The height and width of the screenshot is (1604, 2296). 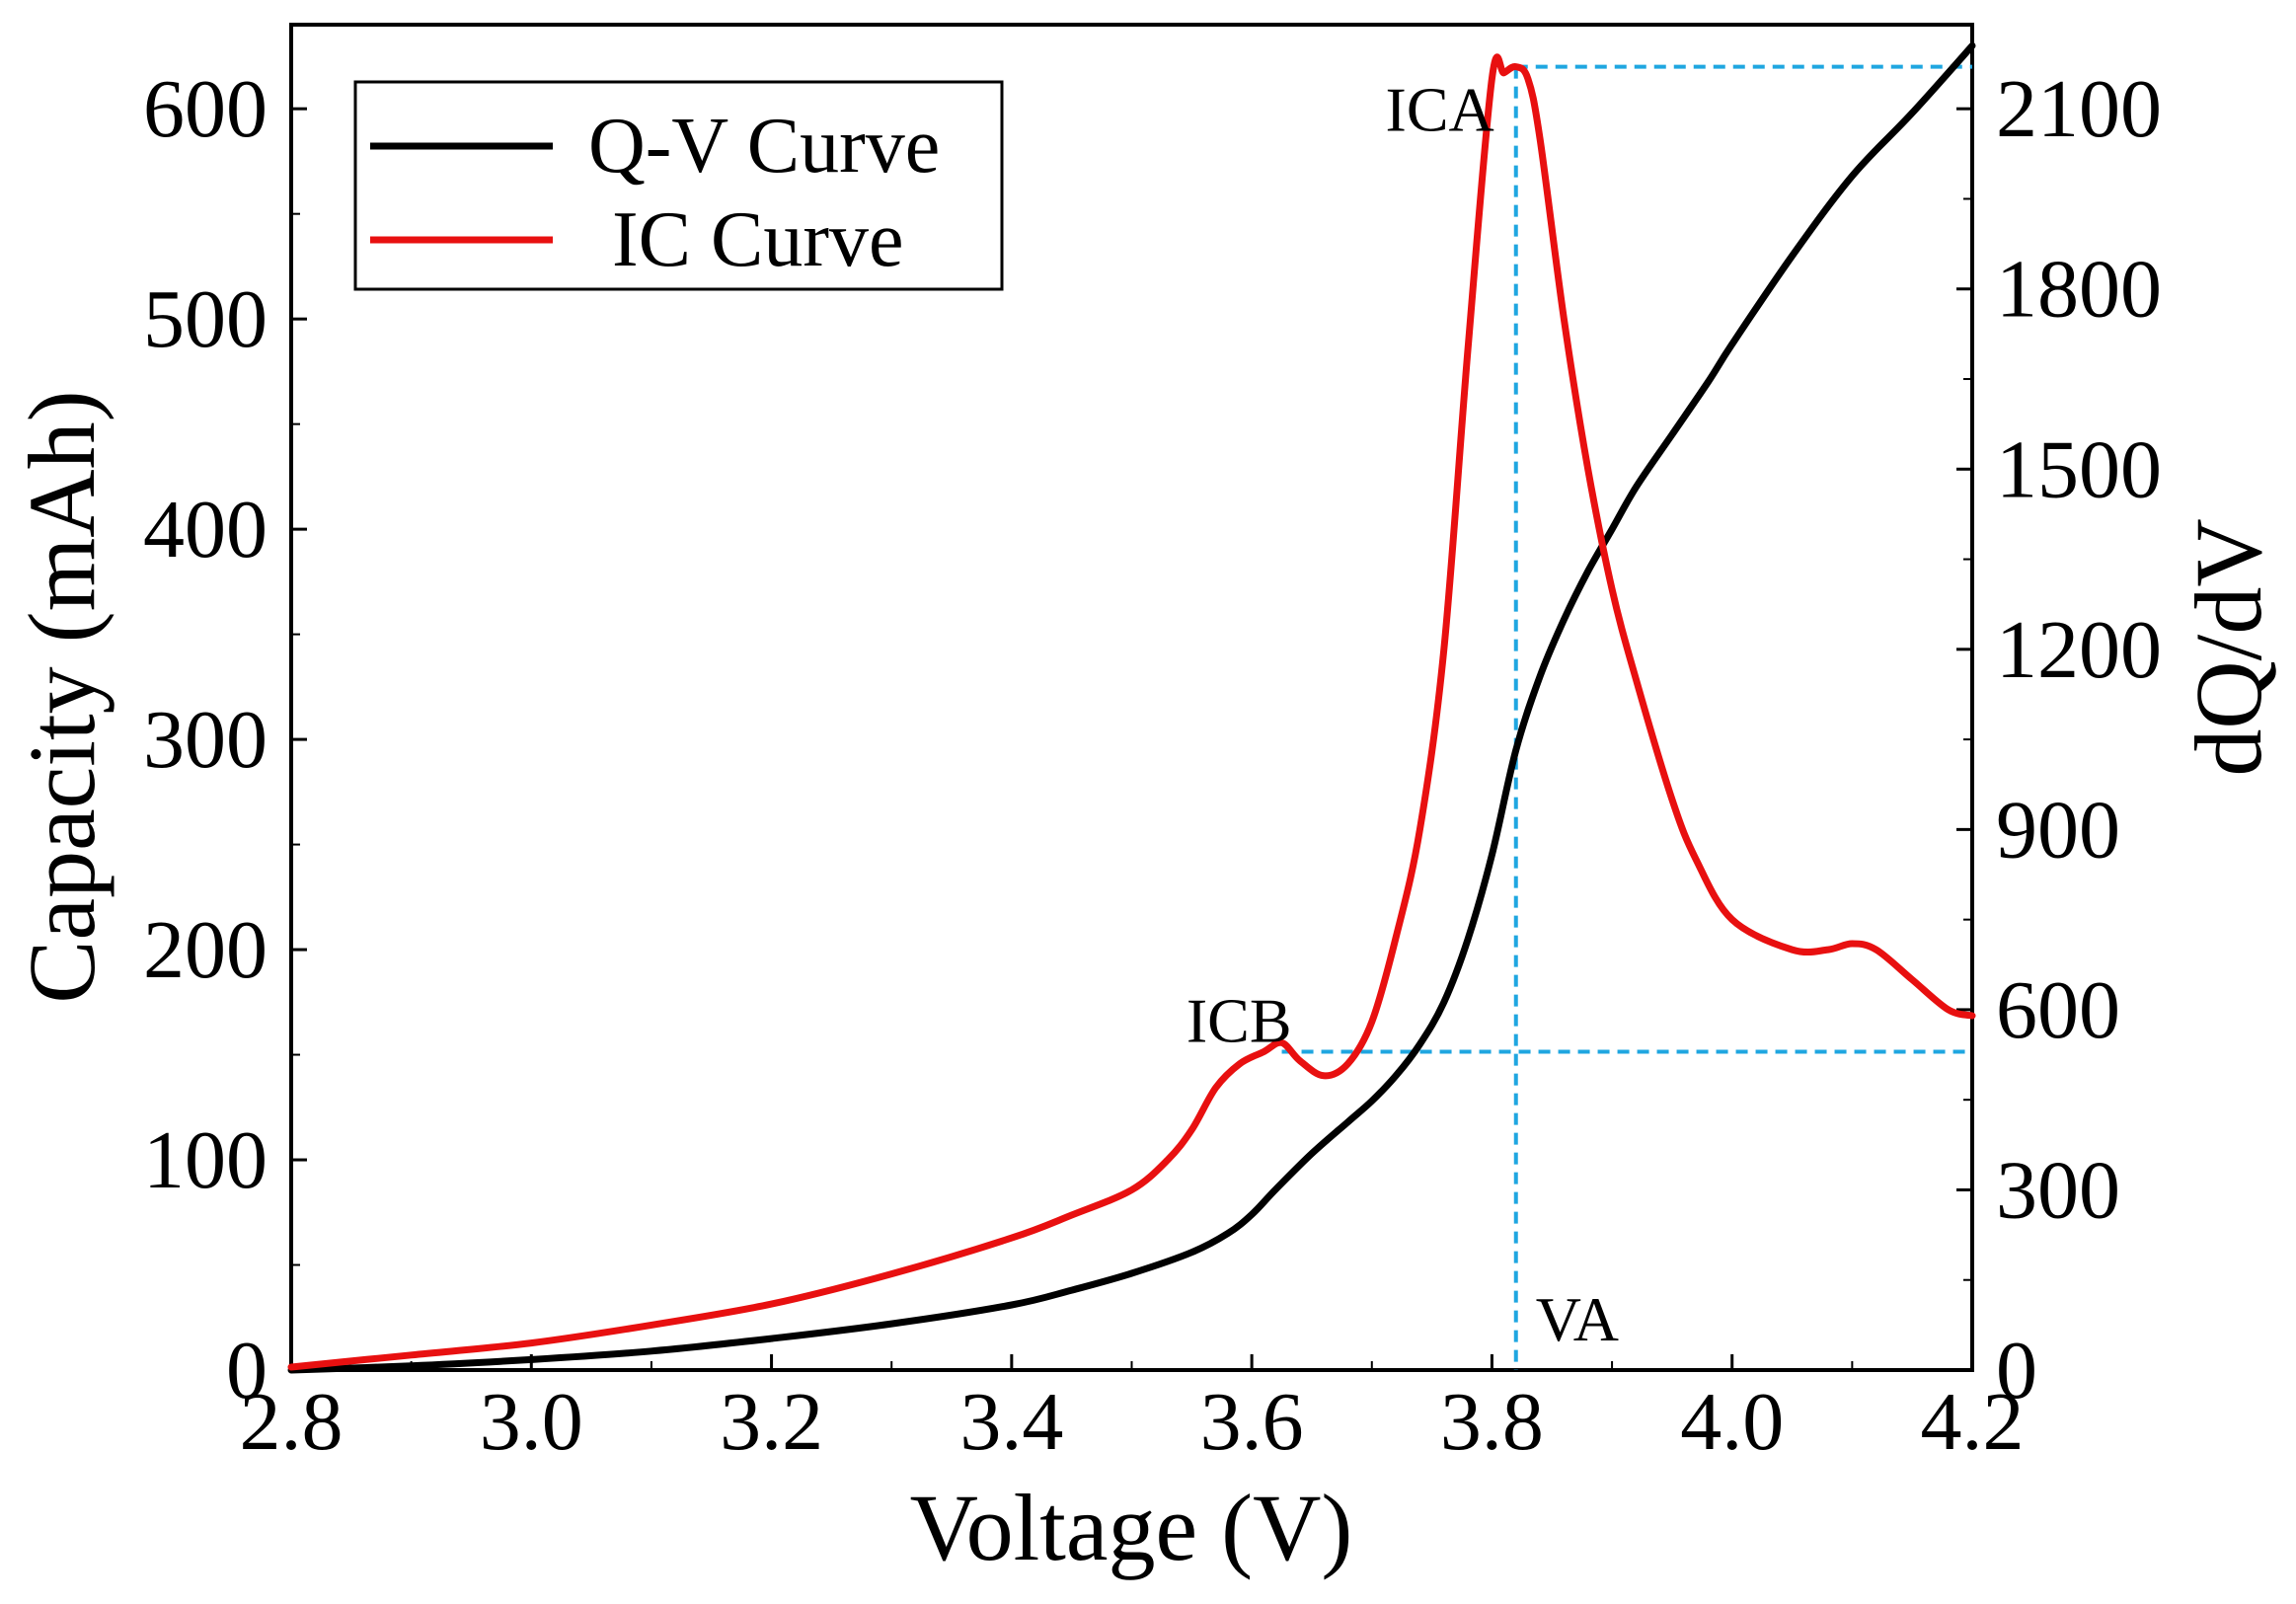 What do you see at coordinates (62, 696) in the screenshot?
I see `y-axis-title: Capacity (mAh)` at bounding box center [62, 696].